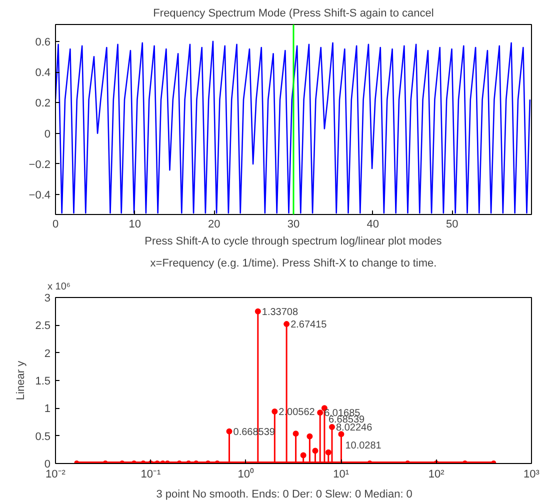 The image size is (543, 503). Describe the element at coordinates (56, 474) in the screenshot. I see `x-tick-label: 10⁻²` at that location.